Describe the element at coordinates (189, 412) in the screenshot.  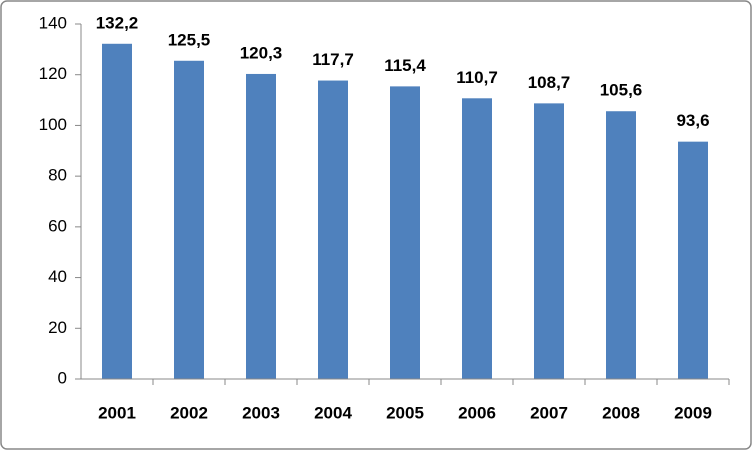
I see `x-tick-label: 2002` at that location.